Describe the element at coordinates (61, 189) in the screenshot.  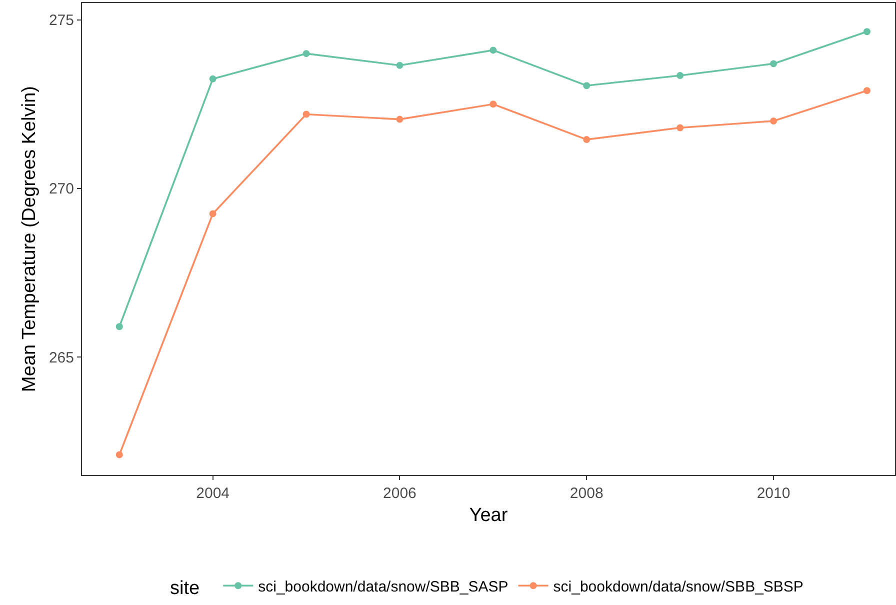
I see `y-tick-label: 270` at that location.